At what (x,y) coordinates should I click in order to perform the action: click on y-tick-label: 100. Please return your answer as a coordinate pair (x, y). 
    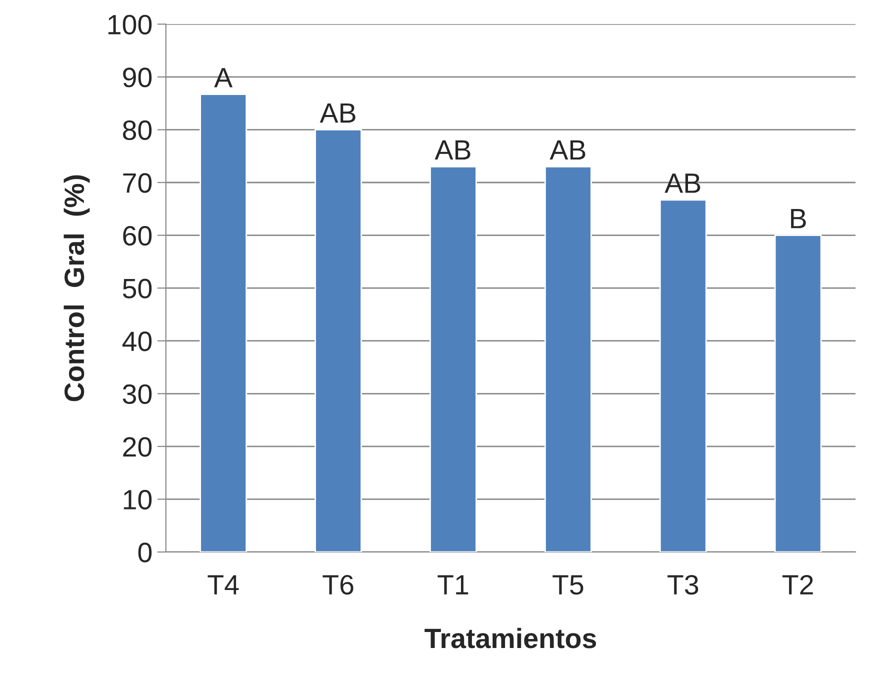
    Looking at the image, I should click on (130, 24).